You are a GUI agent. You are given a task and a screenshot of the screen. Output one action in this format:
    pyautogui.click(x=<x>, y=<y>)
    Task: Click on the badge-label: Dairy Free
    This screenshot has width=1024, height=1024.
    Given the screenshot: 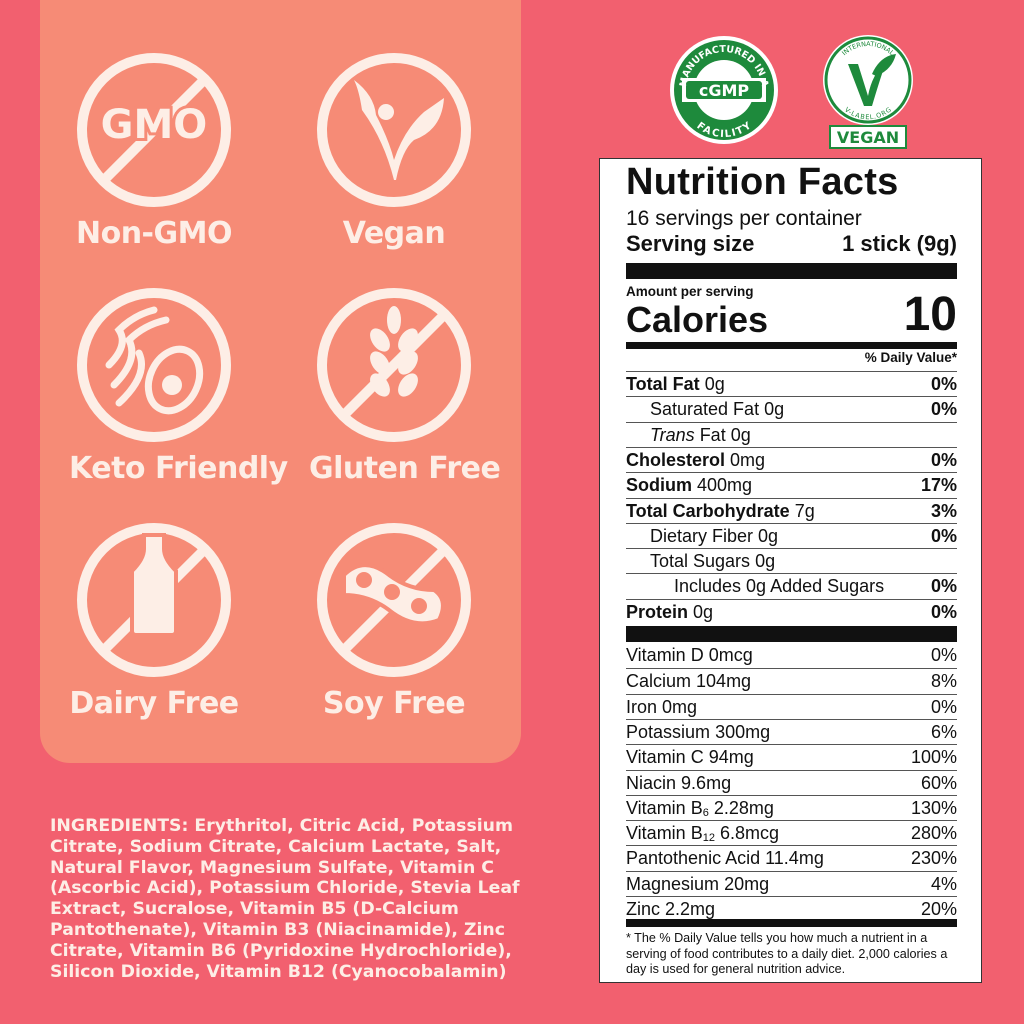 What is the action you would take?
    pyautogui.click(x=154, y=703)
    